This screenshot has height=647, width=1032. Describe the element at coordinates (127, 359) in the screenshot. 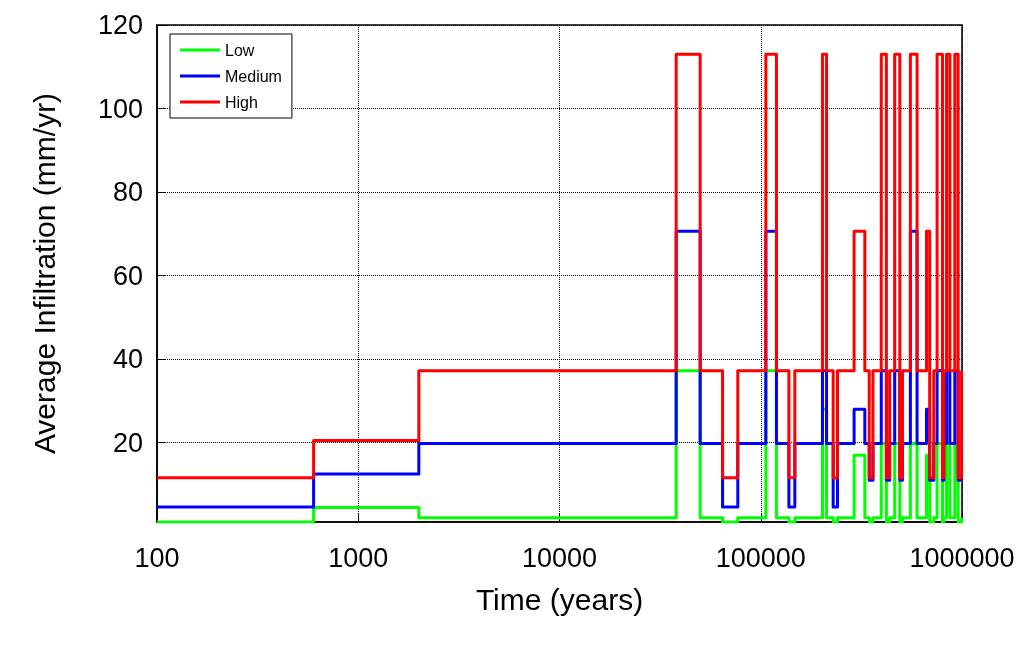

I see `y-tick-label: 40` at that location.